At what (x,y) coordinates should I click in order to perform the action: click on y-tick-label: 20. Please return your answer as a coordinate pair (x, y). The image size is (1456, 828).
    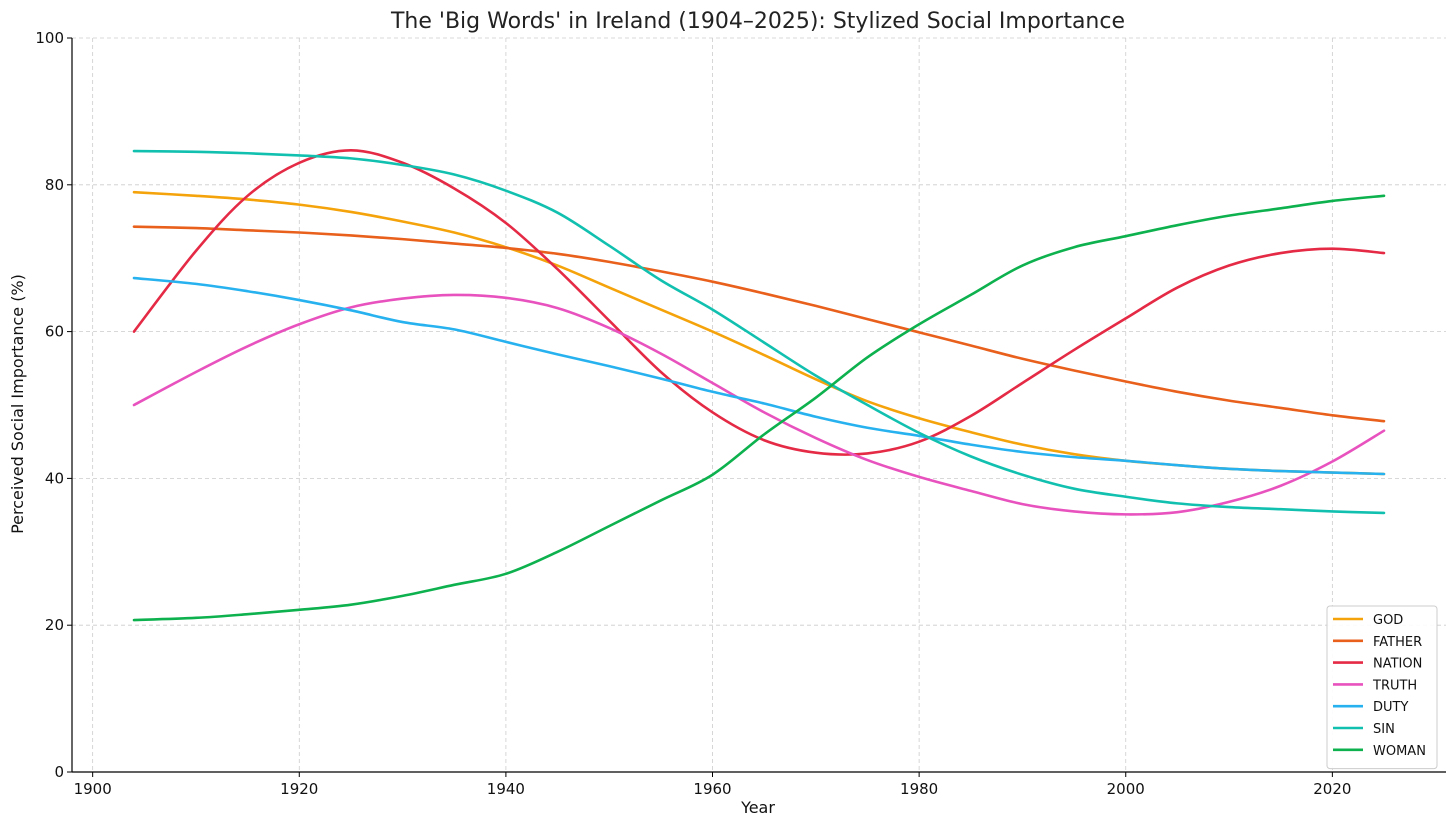
    Looking at the image, I should click on (54, 625).